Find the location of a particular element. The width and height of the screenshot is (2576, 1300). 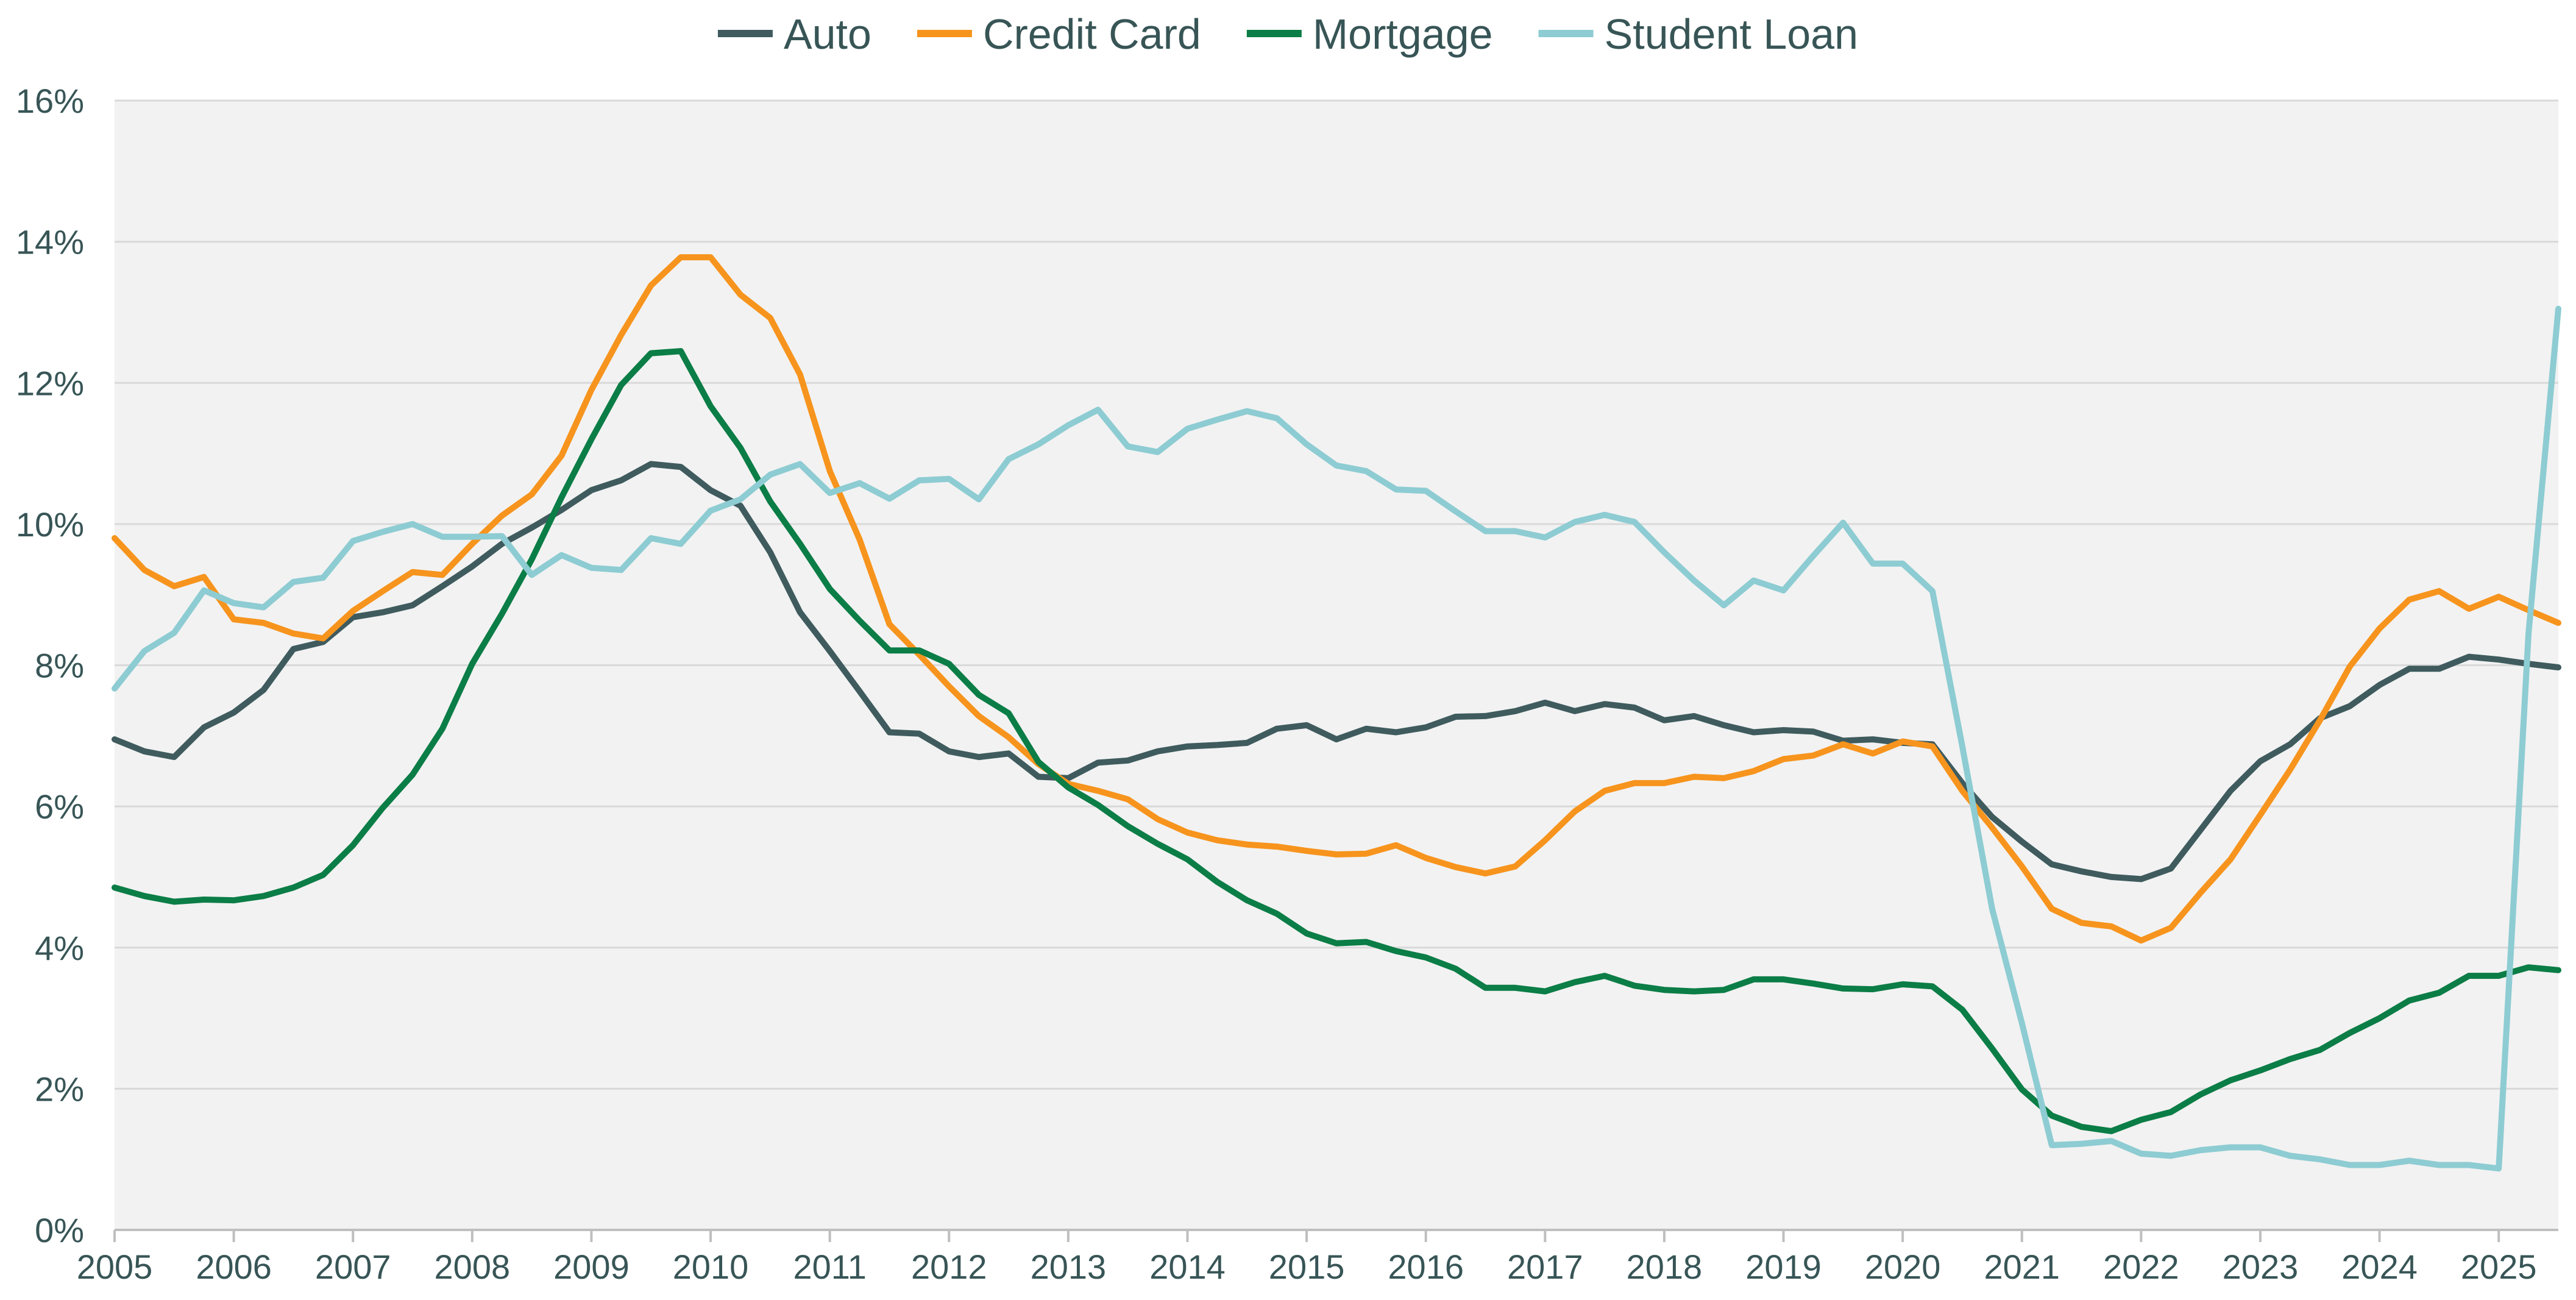

y-axis: 0% 2% 4% 6% 8% 10% 12% 14% 16% is located at coordinates (50, 665).